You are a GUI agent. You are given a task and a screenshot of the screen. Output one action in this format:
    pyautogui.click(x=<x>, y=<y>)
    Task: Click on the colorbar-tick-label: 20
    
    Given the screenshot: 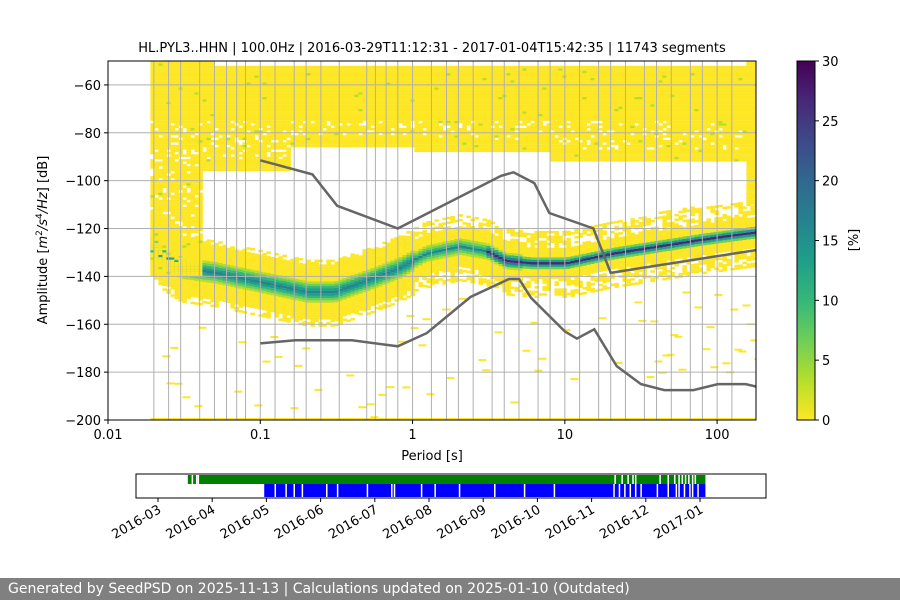 What is the action you would take?
    pyautogui.click(x=830, y=182)
    